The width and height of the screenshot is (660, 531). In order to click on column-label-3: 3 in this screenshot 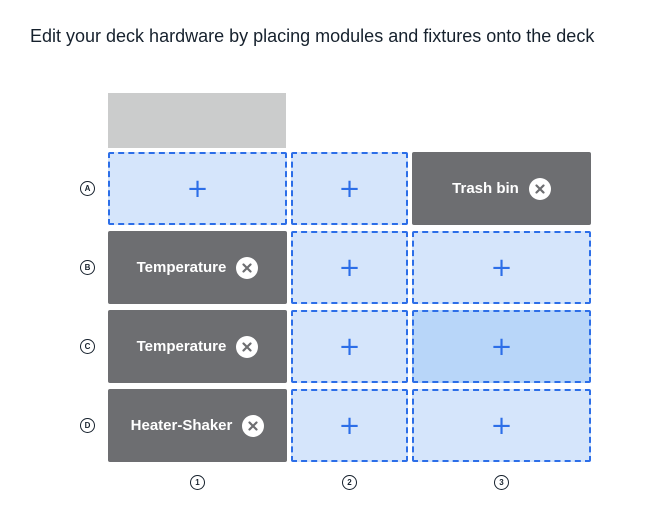, I will do `click(501, 482)`.